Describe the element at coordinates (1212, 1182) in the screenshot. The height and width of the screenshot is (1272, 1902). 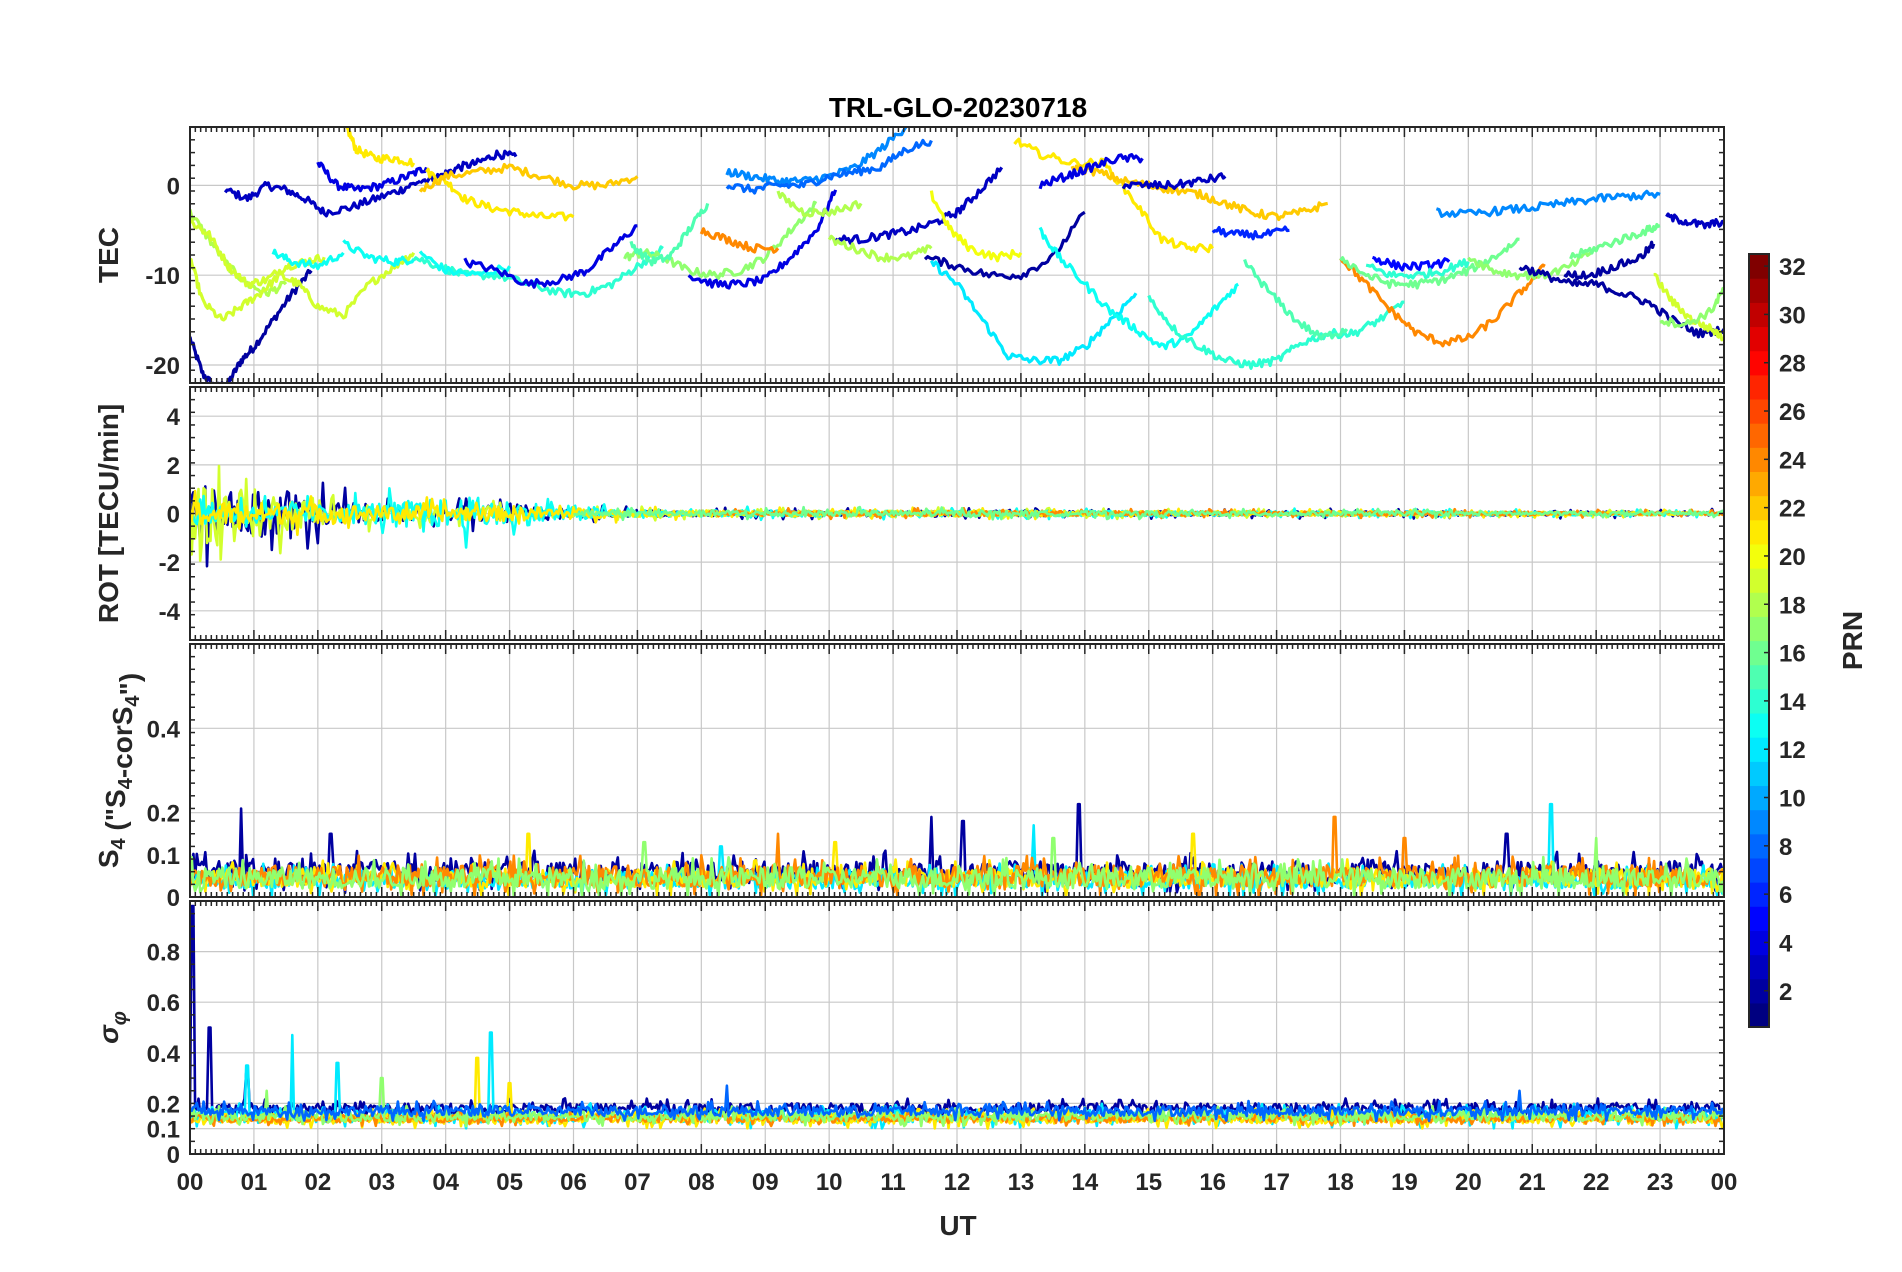
I see `x-tick-label: 16` at that location.